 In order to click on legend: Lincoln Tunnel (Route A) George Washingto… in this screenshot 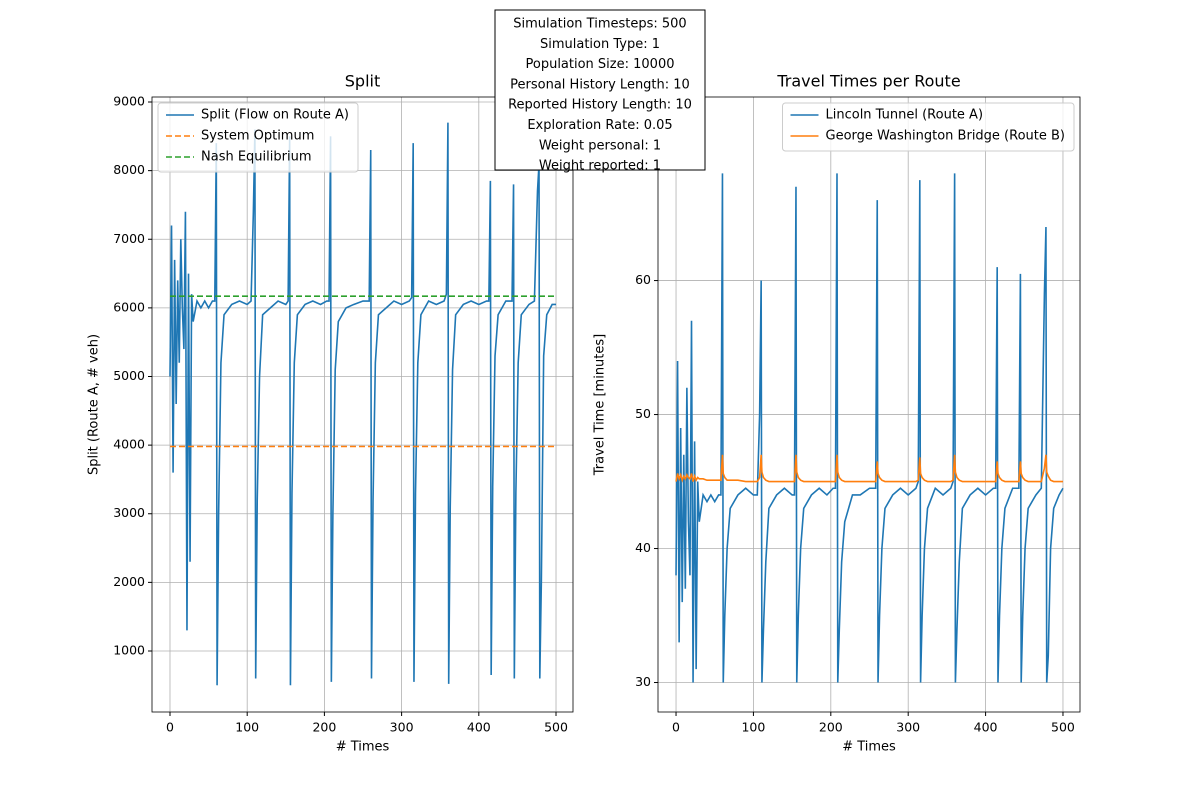, I will do `click(928, 127)`.